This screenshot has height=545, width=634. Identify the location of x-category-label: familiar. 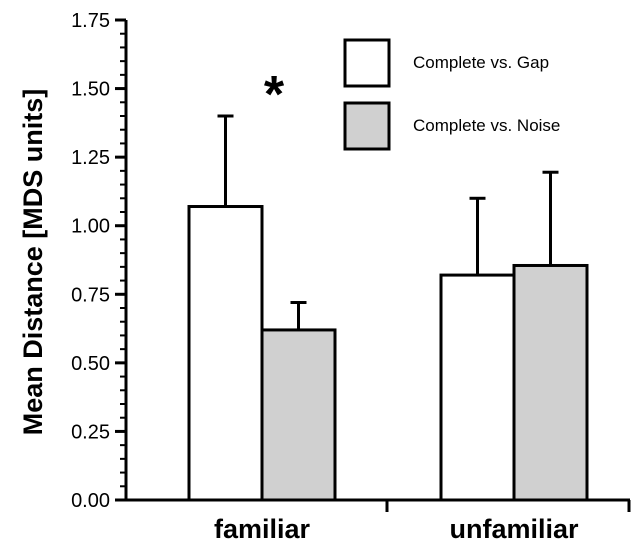
(262, 529).